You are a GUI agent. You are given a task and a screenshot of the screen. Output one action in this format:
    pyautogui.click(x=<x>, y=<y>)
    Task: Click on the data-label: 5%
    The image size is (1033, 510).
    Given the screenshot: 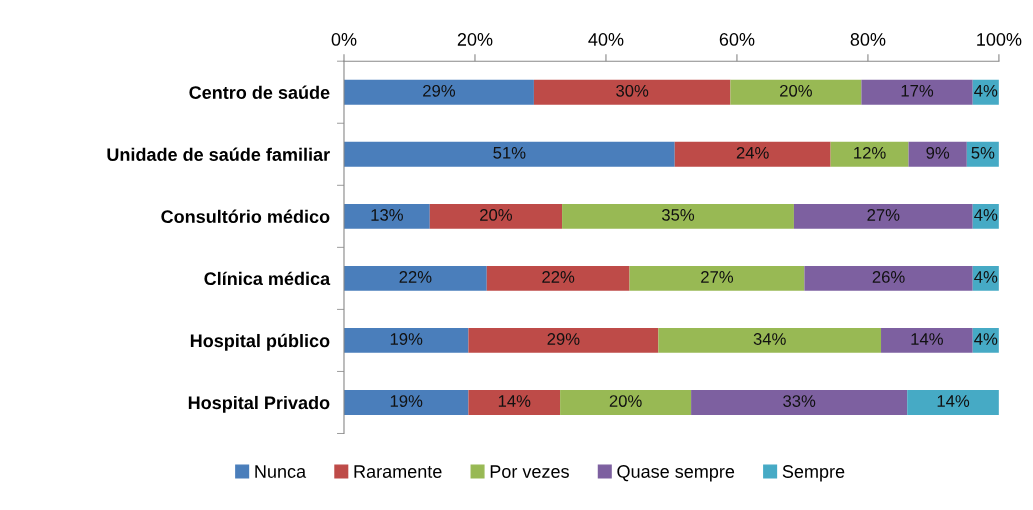 What is the action you would take?
    pyautogui.click(x=983, y=153)
    